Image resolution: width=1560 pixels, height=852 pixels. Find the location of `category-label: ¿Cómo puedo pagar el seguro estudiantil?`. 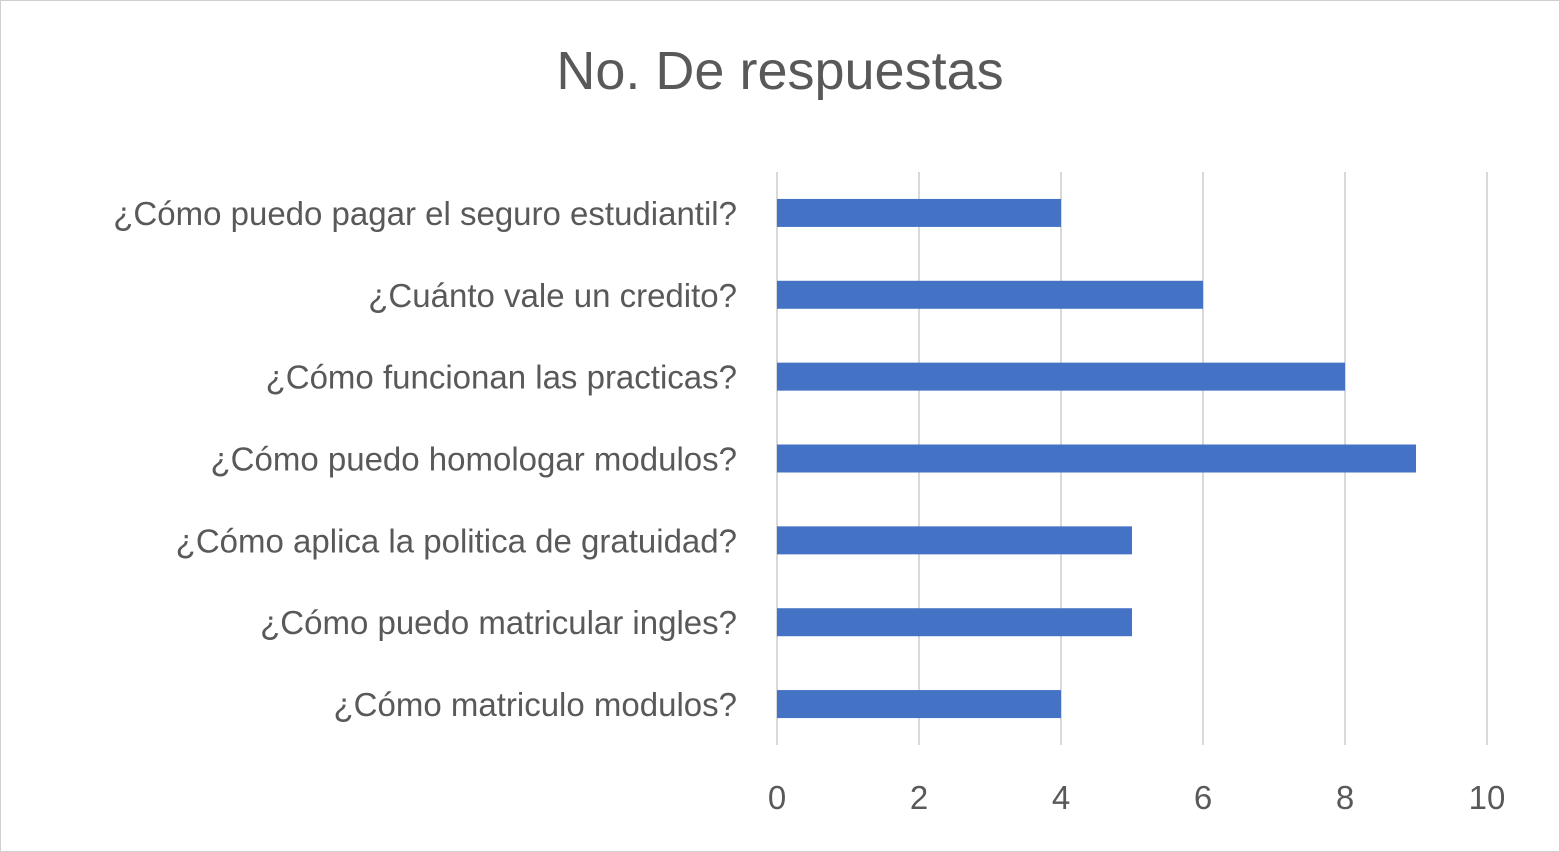

category-label: ¿Cómo puedo pagar el seguro estudiantil? is located at coordinates (425, 213).